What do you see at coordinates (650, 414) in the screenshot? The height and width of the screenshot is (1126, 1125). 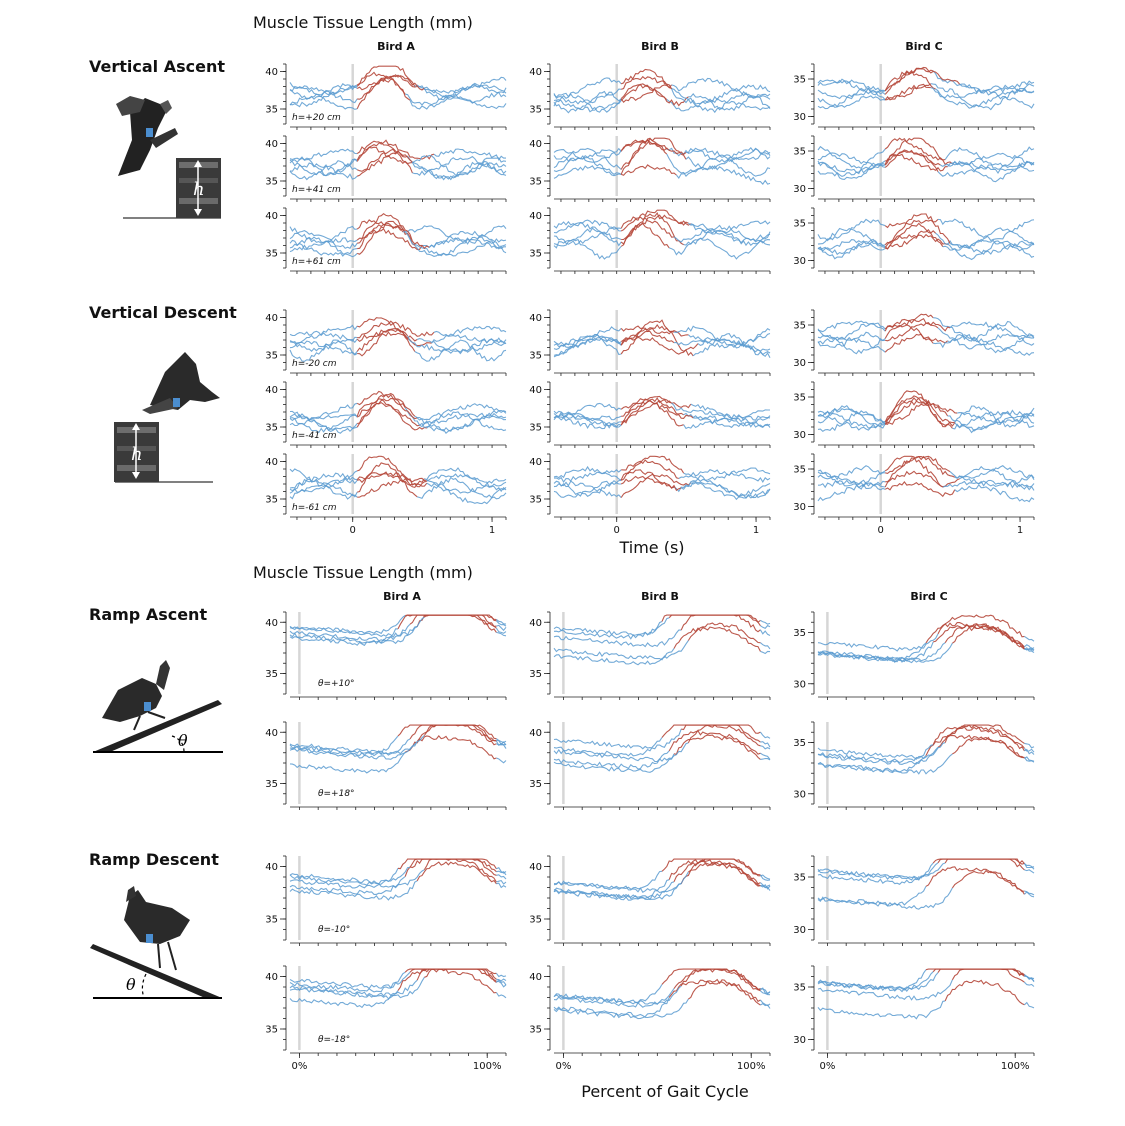 I see `panel-time-r4-b1: 35 40` at bounding box center [650, 414].